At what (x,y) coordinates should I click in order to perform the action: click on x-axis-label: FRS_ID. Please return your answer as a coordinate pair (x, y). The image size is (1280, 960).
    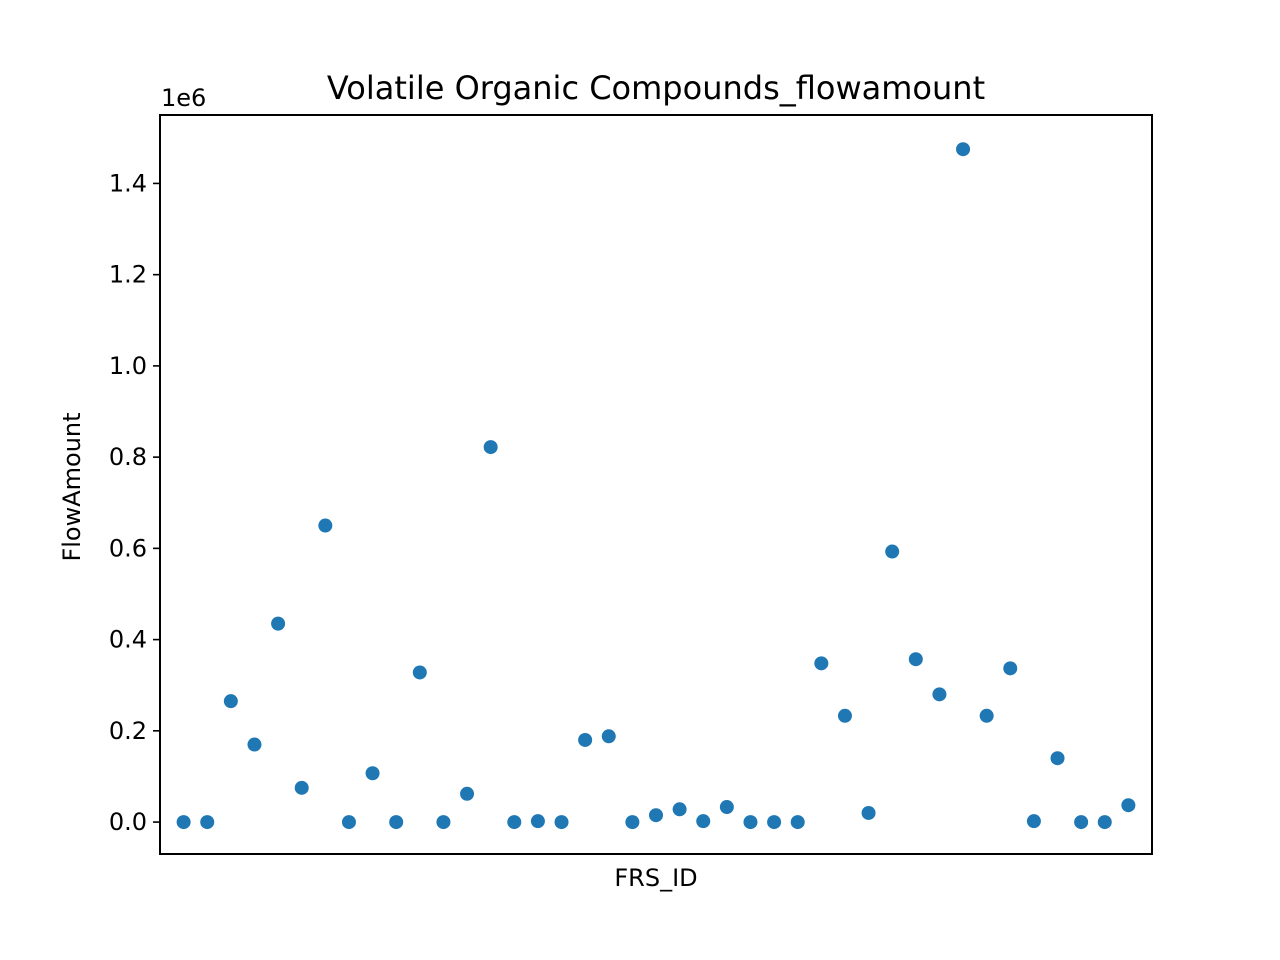
    Looking at the image, I should click on (655, 878).